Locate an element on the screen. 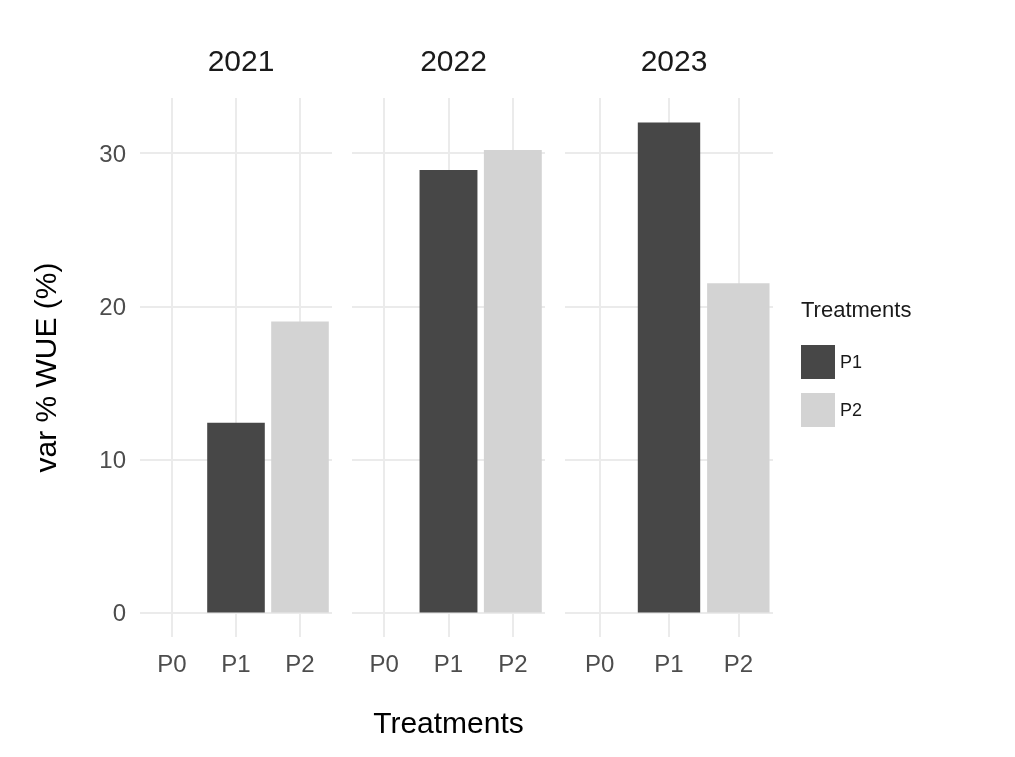 Image resolution: width=1015 pixels, height=757 pixels. y-tick-label: 30 is located at coordinates (112, 153).